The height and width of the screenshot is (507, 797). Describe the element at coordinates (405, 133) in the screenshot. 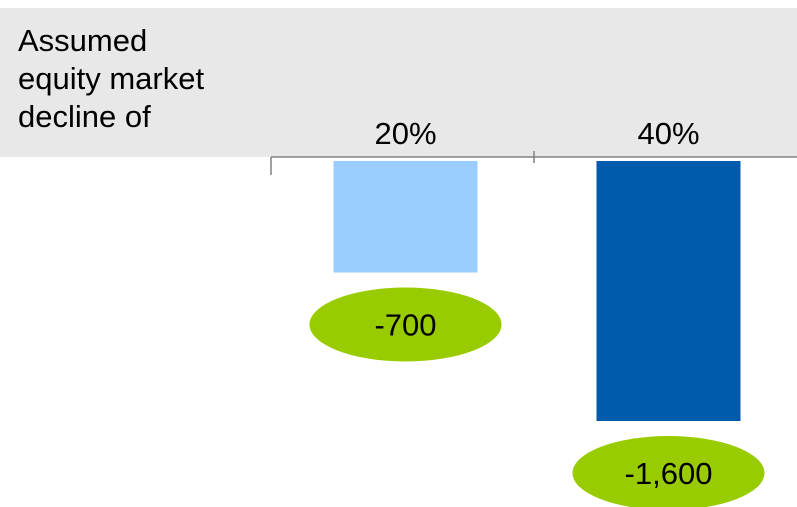

I see `x-tick-label: 20%` at that location.